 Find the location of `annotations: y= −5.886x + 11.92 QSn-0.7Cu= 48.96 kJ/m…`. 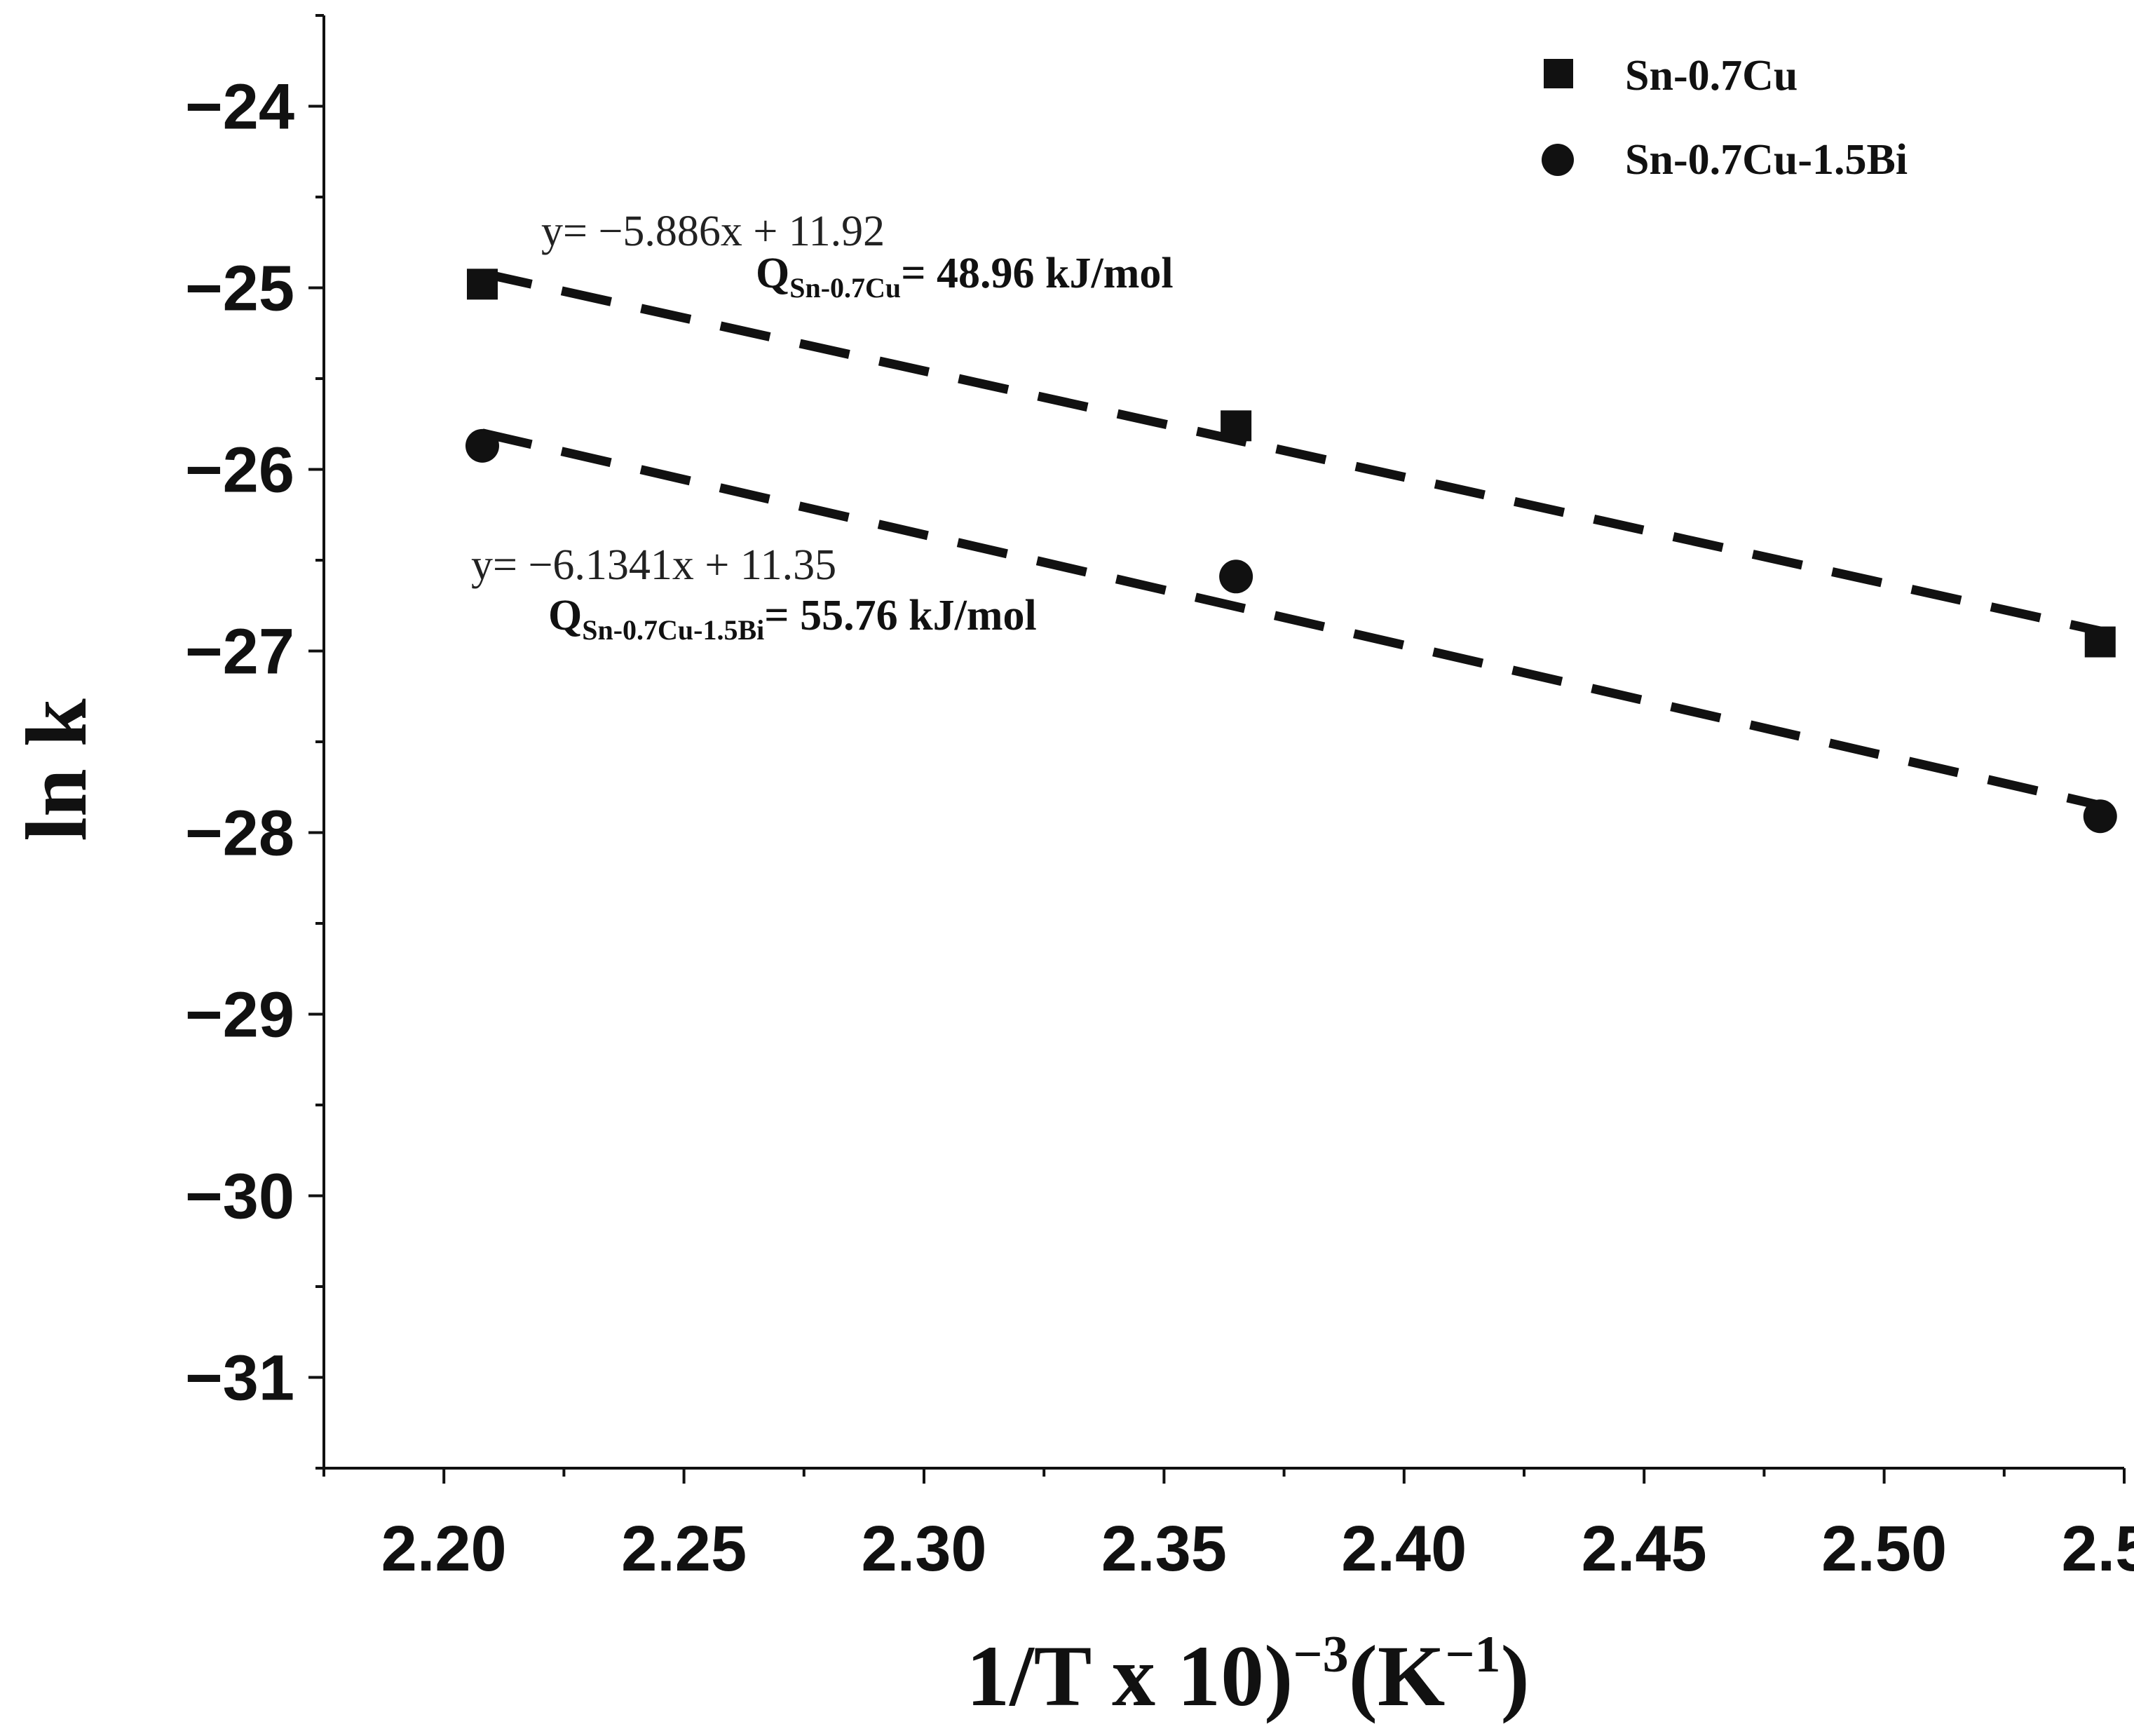

annotations: y= −5.886x + 11.92 QSn-0.7Cu= 48.96 kJ/m… is located at coordinates (823, 427).